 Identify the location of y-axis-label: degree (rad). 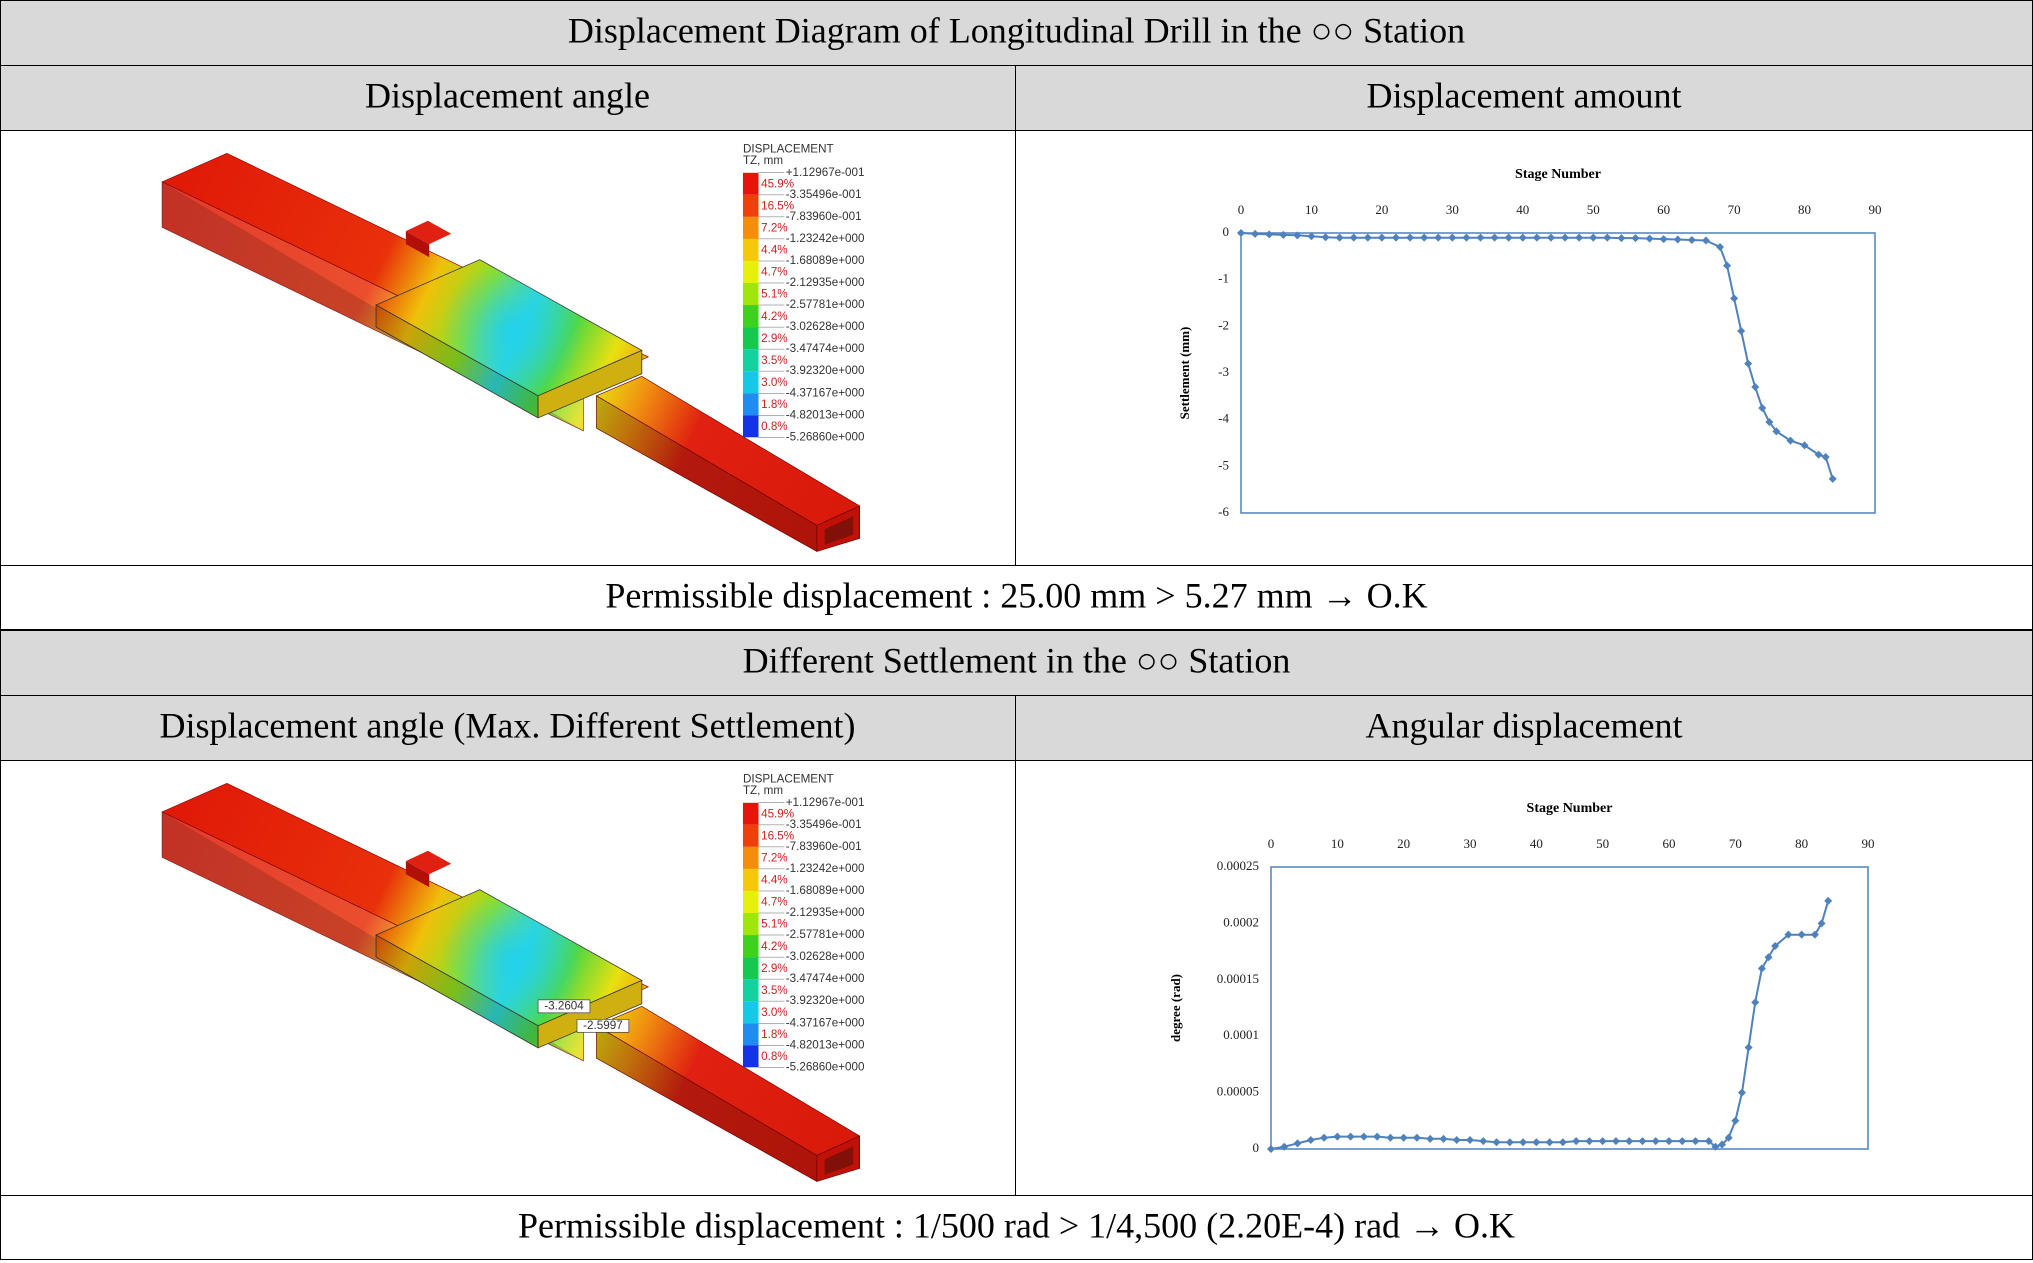
(1175, 1008).